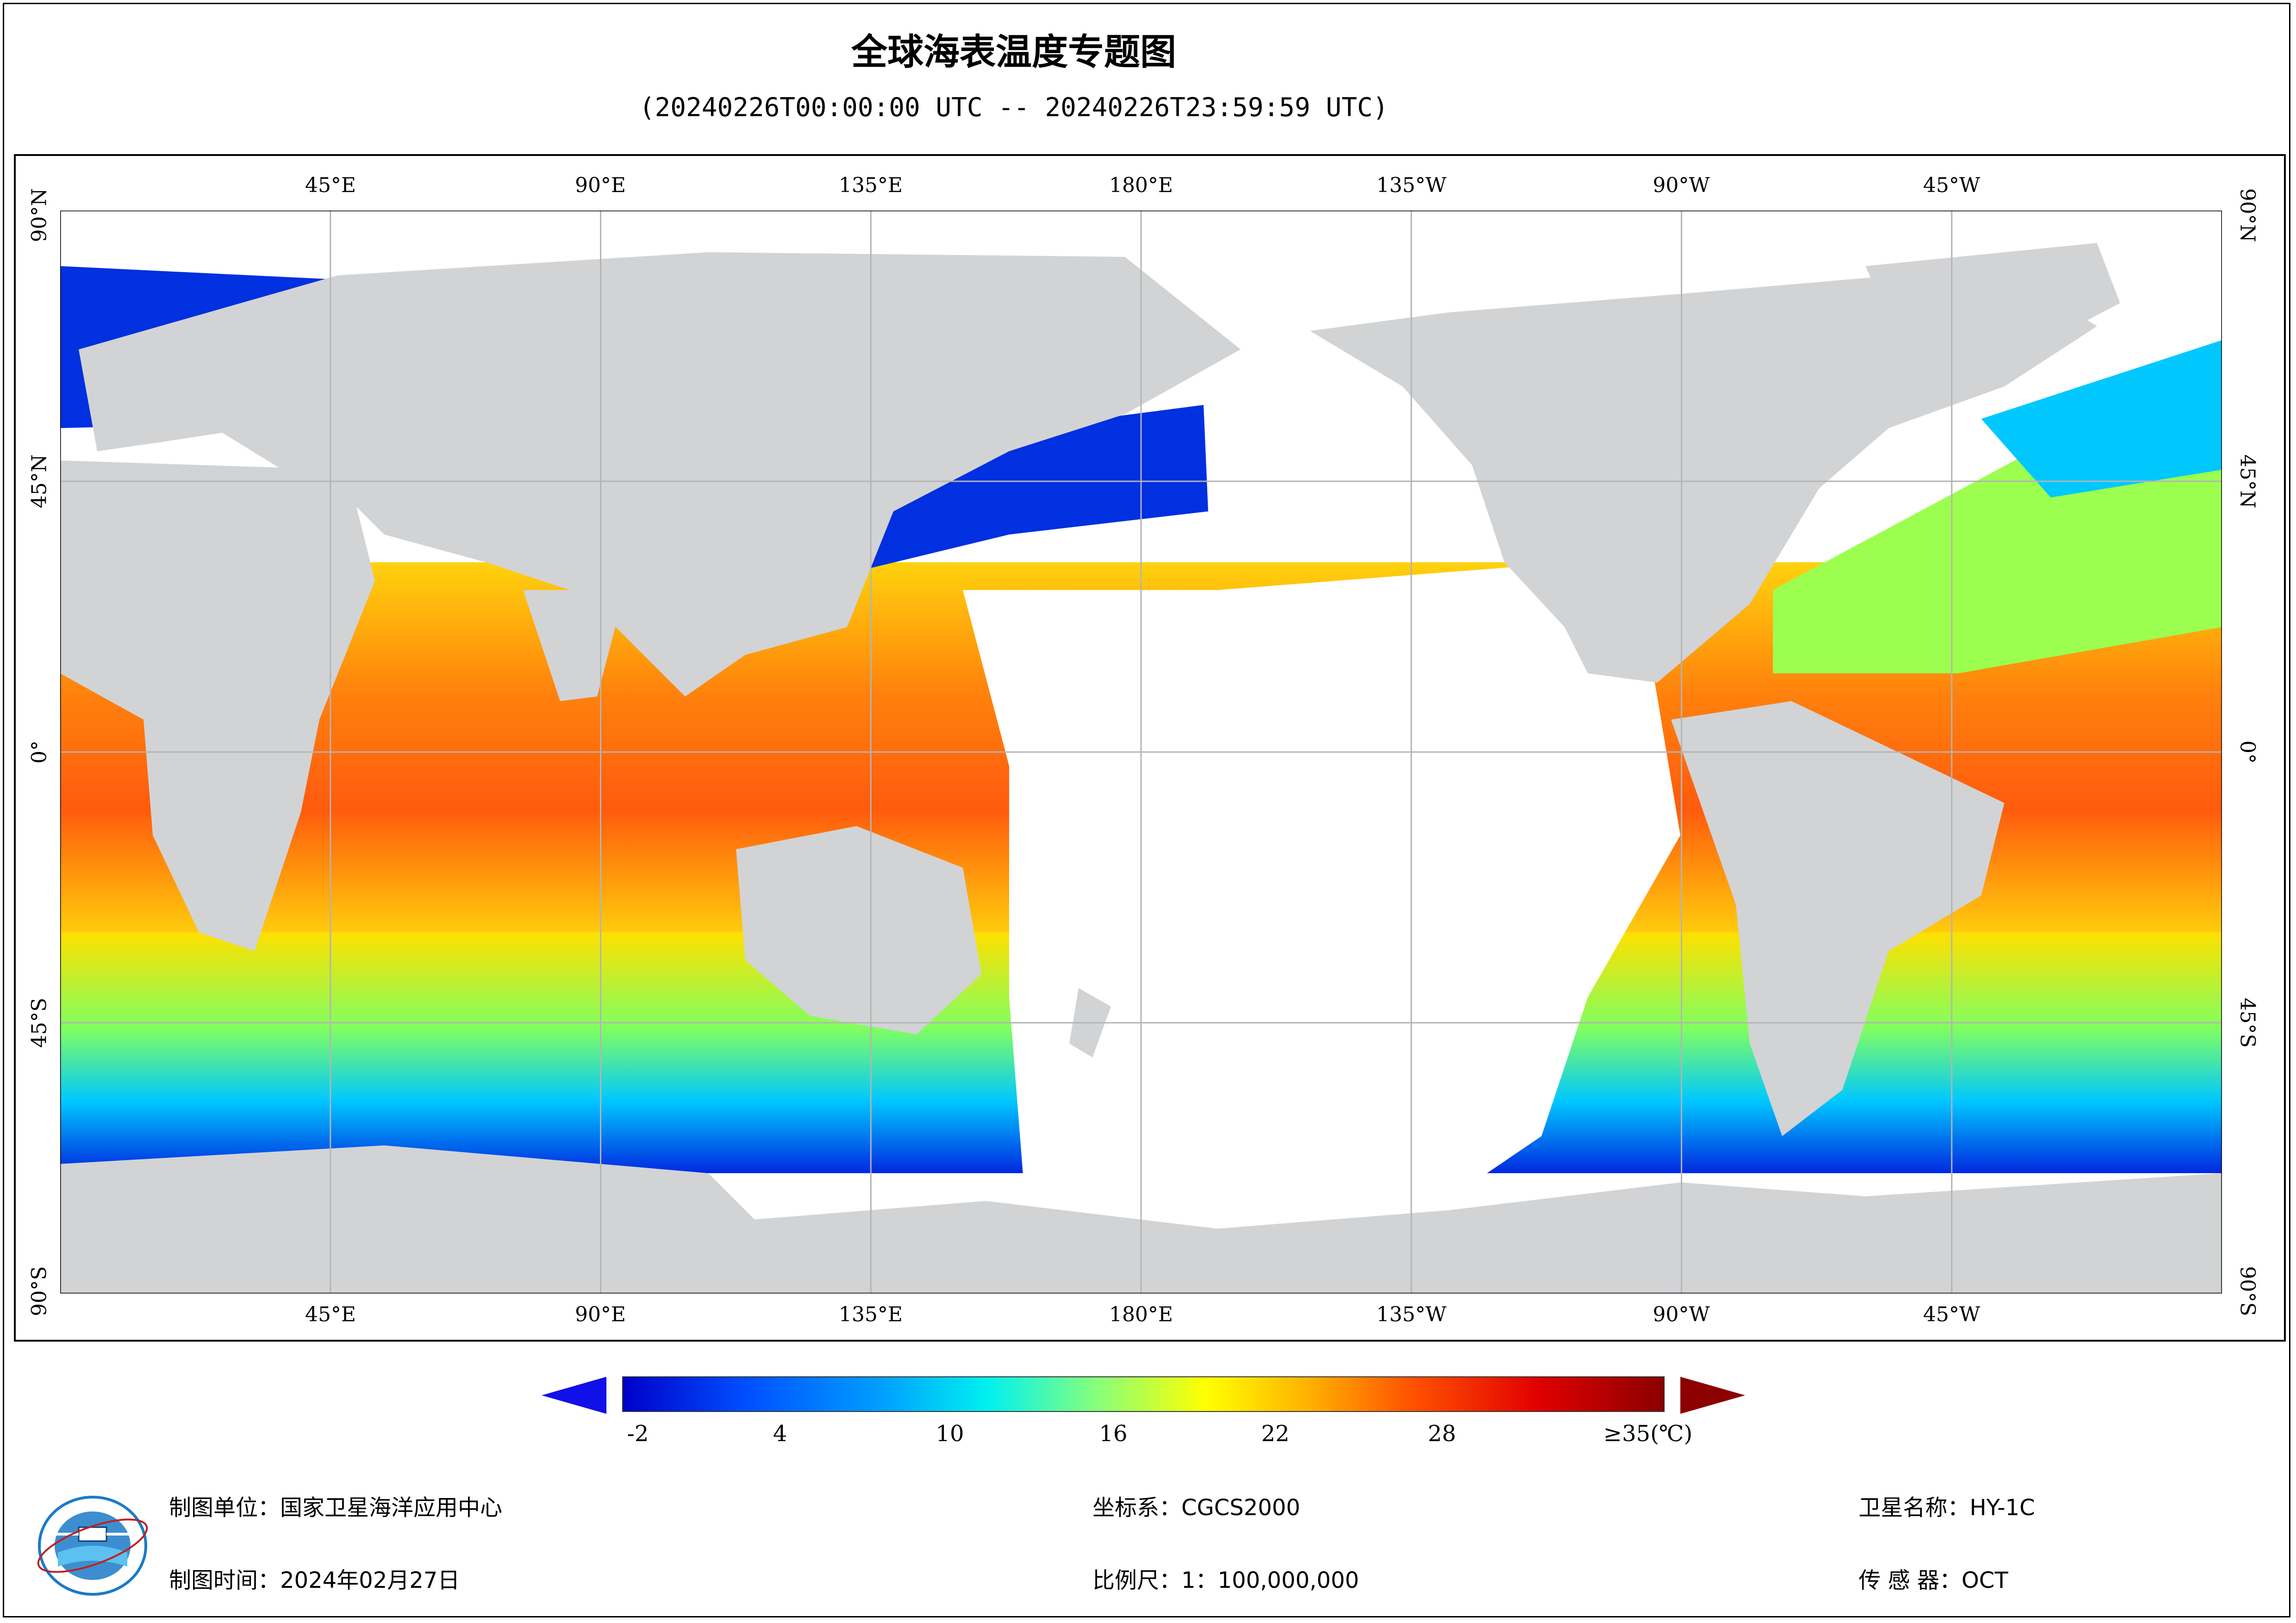 Image resolution: width=2296 pixels, height=1623 pixels. Describe the element at coordinates (1712, 1395) in the screenshot. I see `colorbar-max-arrow` at that location.